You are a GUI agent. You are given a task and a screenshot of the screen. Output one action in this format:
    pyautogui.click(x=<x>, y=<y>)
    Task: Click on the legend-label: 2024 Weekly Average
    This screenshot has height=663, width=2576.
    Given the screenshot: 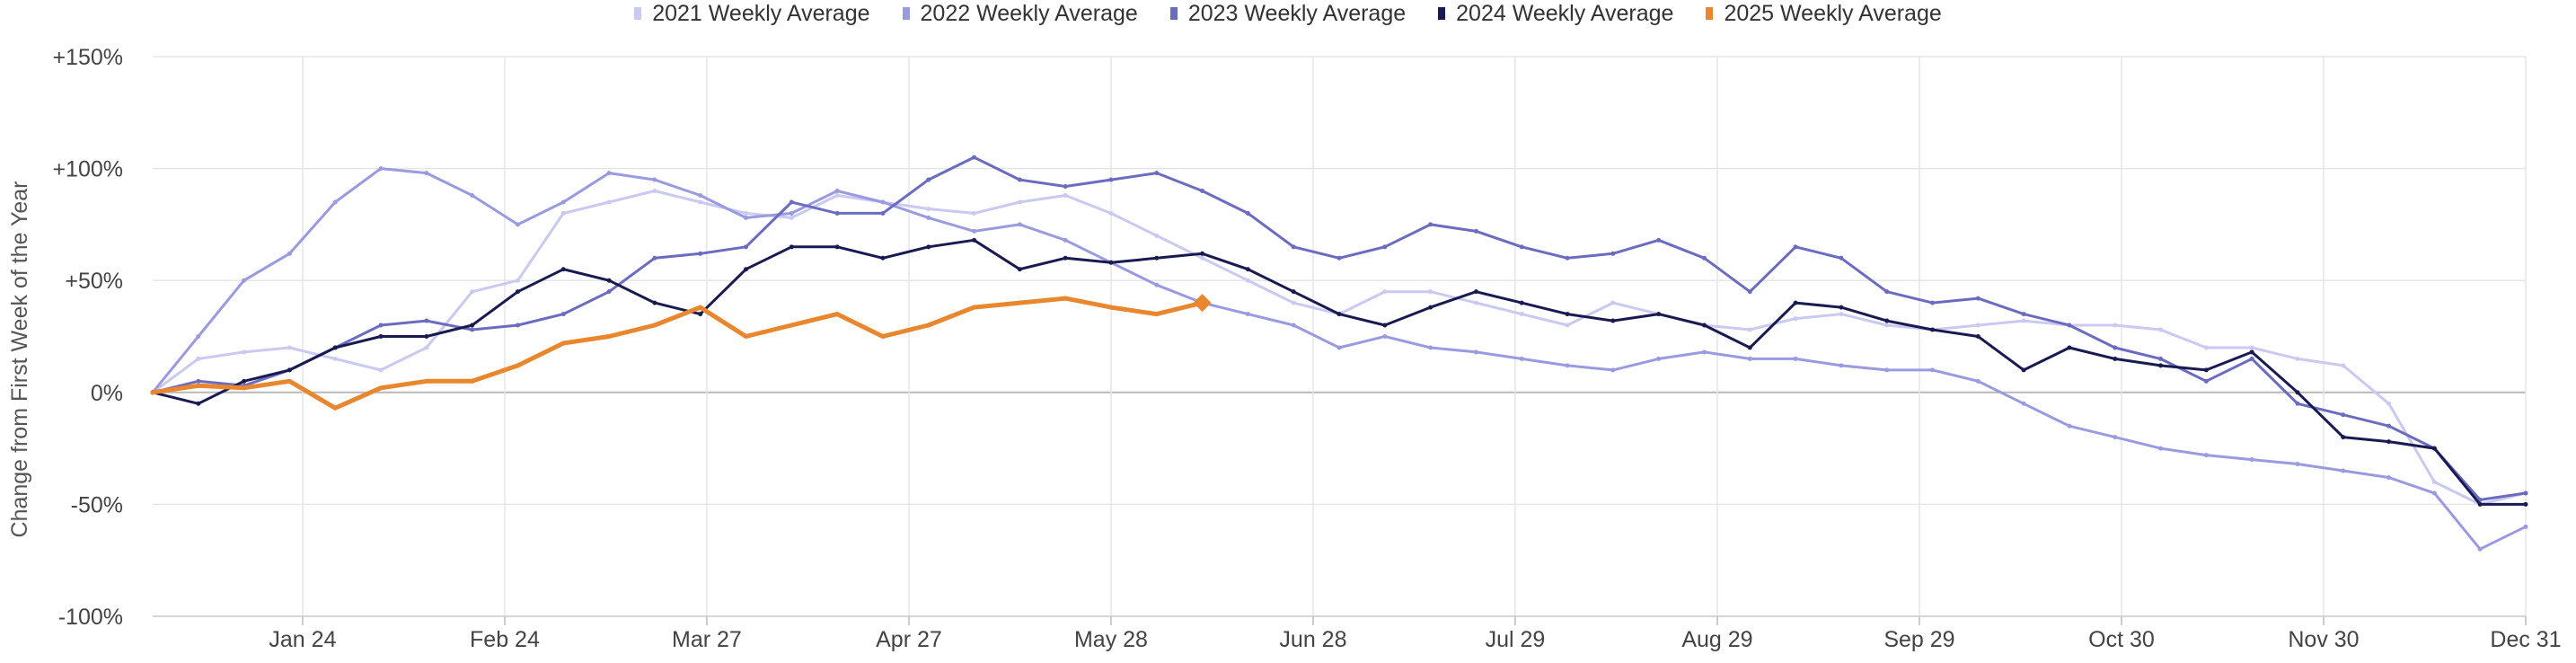 What is the action you would take?
    pyautogui.click(x=1565, y=13)
    